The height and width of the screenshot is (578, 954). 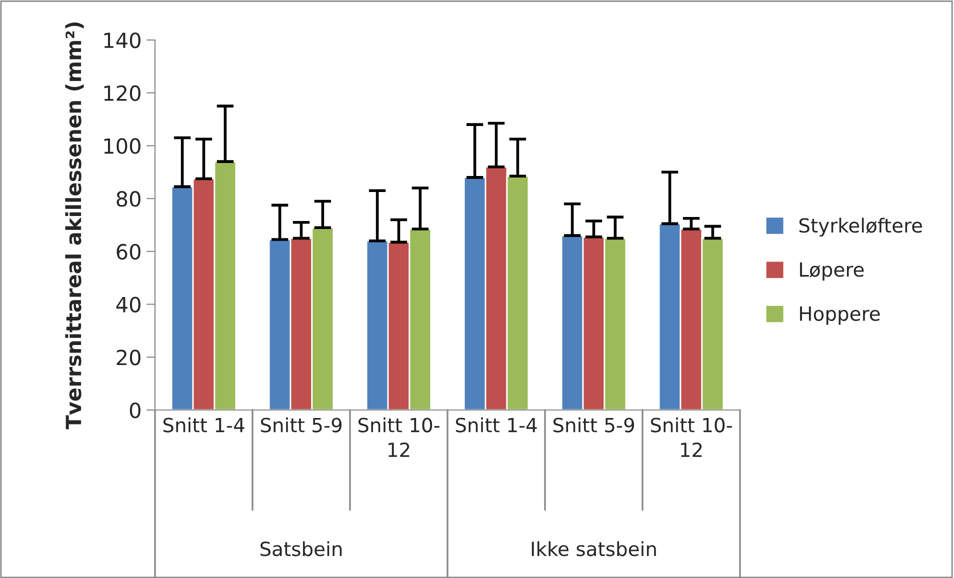 What do you see at coordinates (122, 40) in the screenshot?
I see `y-tick-label: 140` at bounding box center [122, 40].